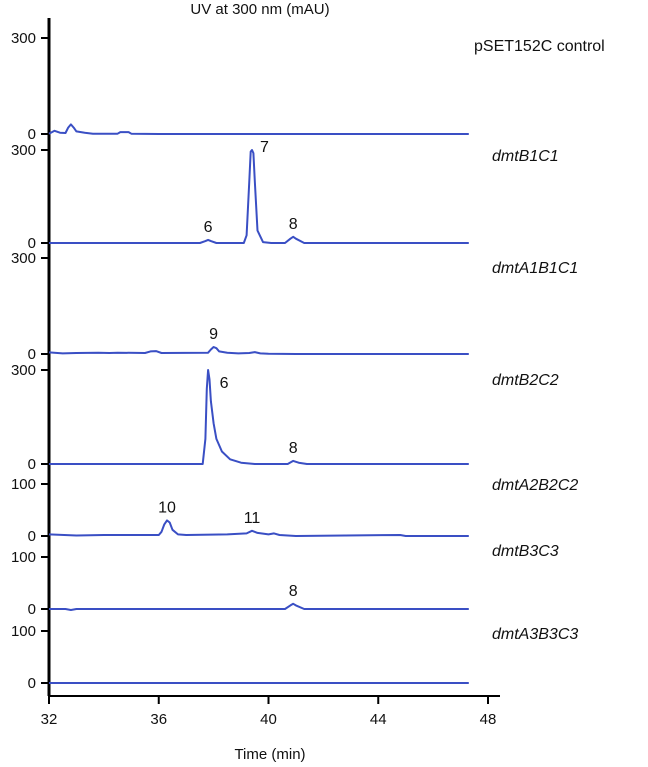  I want to click on trace-name-label: dmtA3B3C3, so click(535, 634).